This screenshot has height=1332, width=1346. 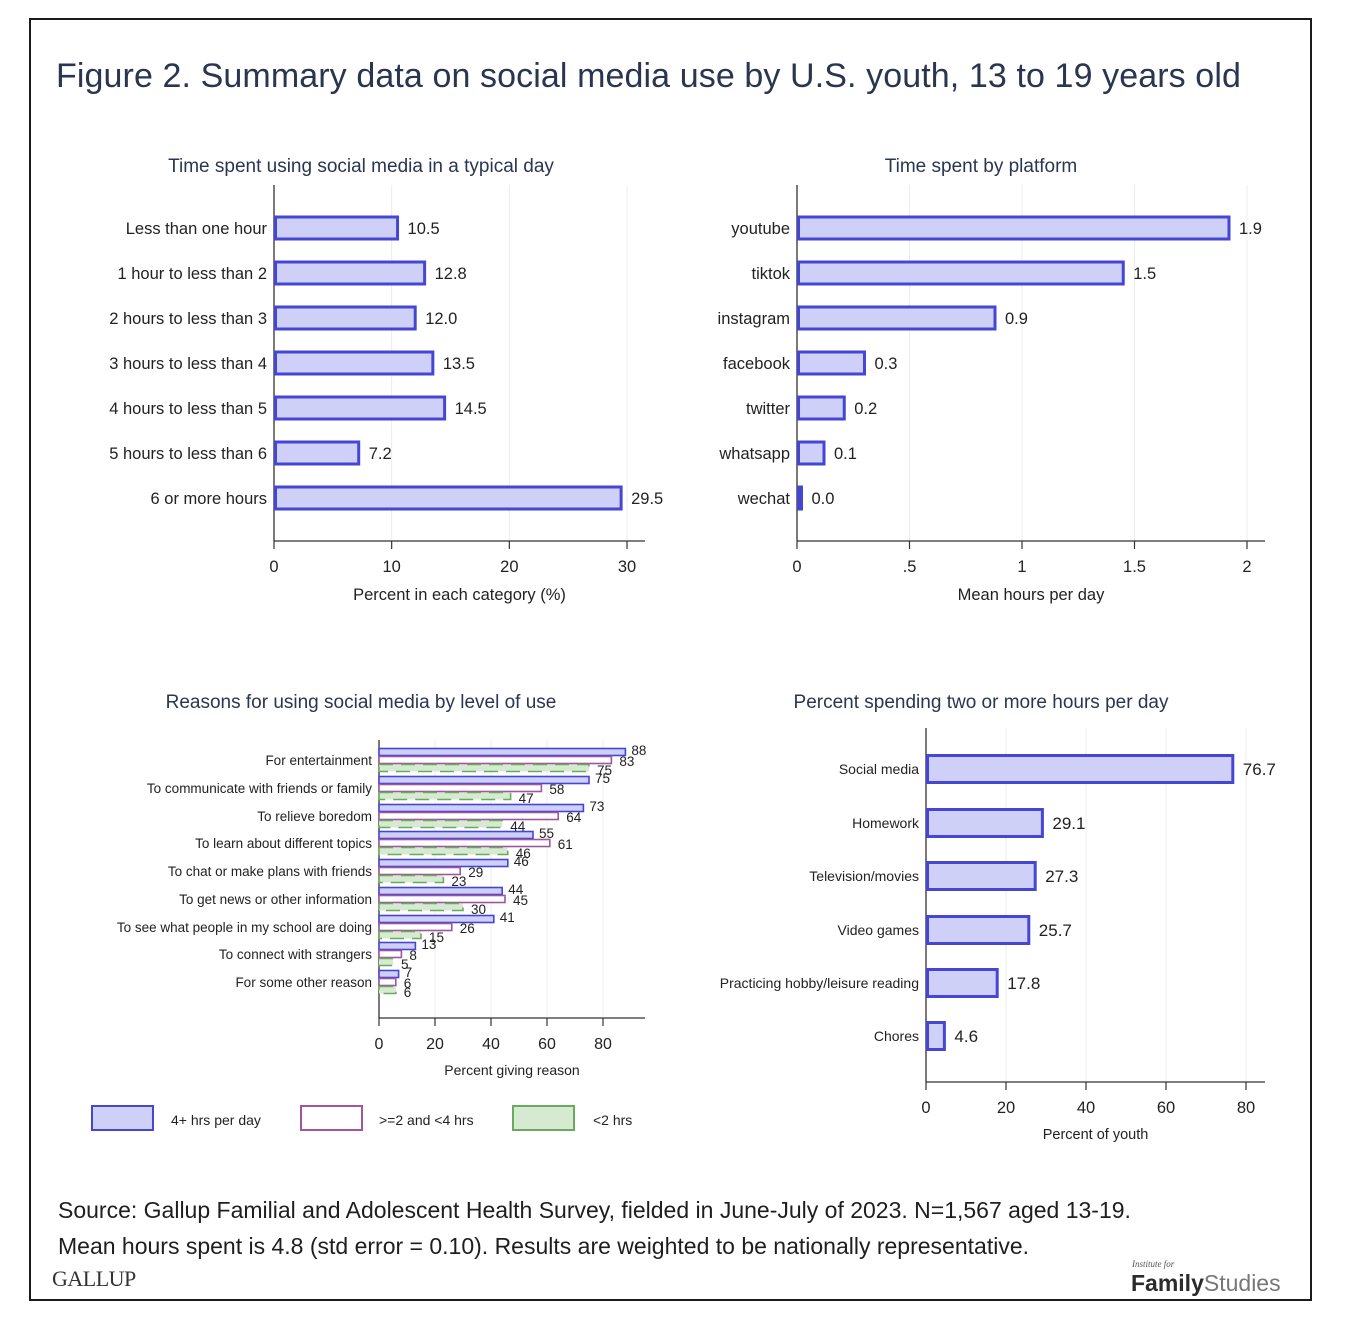 I want to click on data-label: 13, so click(x=428, y=944).